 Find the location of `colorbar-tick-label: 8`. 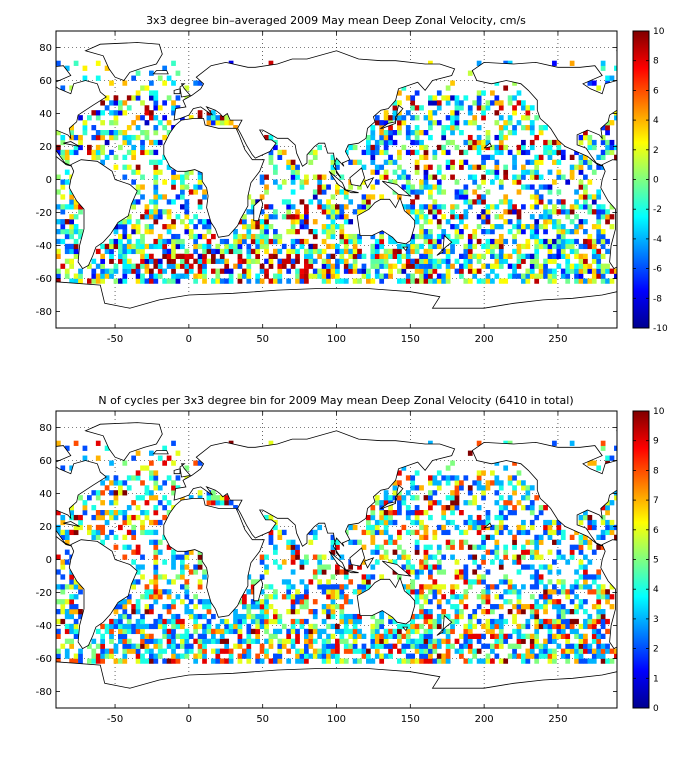

colorbar-tick-label: 8 is located at coordinates (656, 62).